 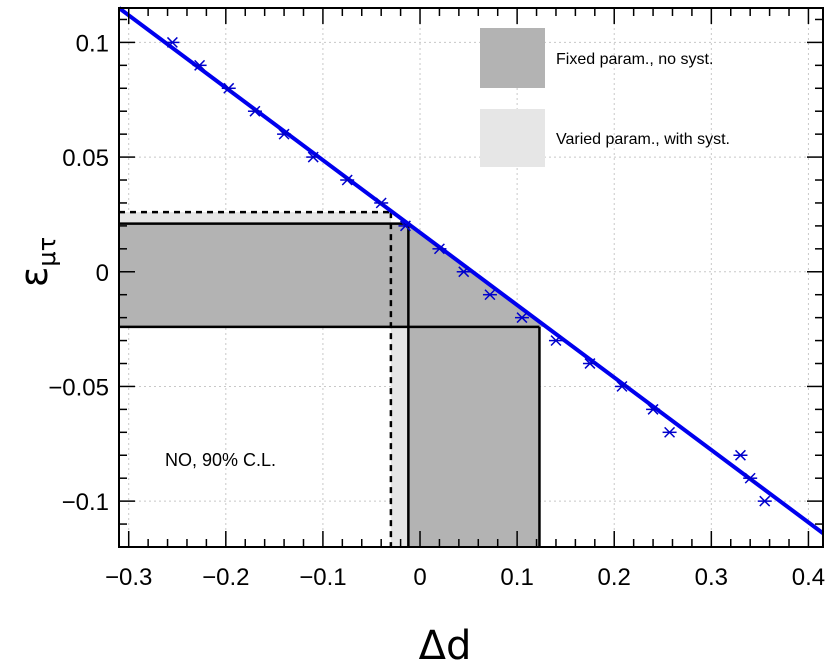 What do you see at coordinates (92, 43) in the screenshot?
I see `y-tick-label: 0.1` at bounding box center [92, 43].